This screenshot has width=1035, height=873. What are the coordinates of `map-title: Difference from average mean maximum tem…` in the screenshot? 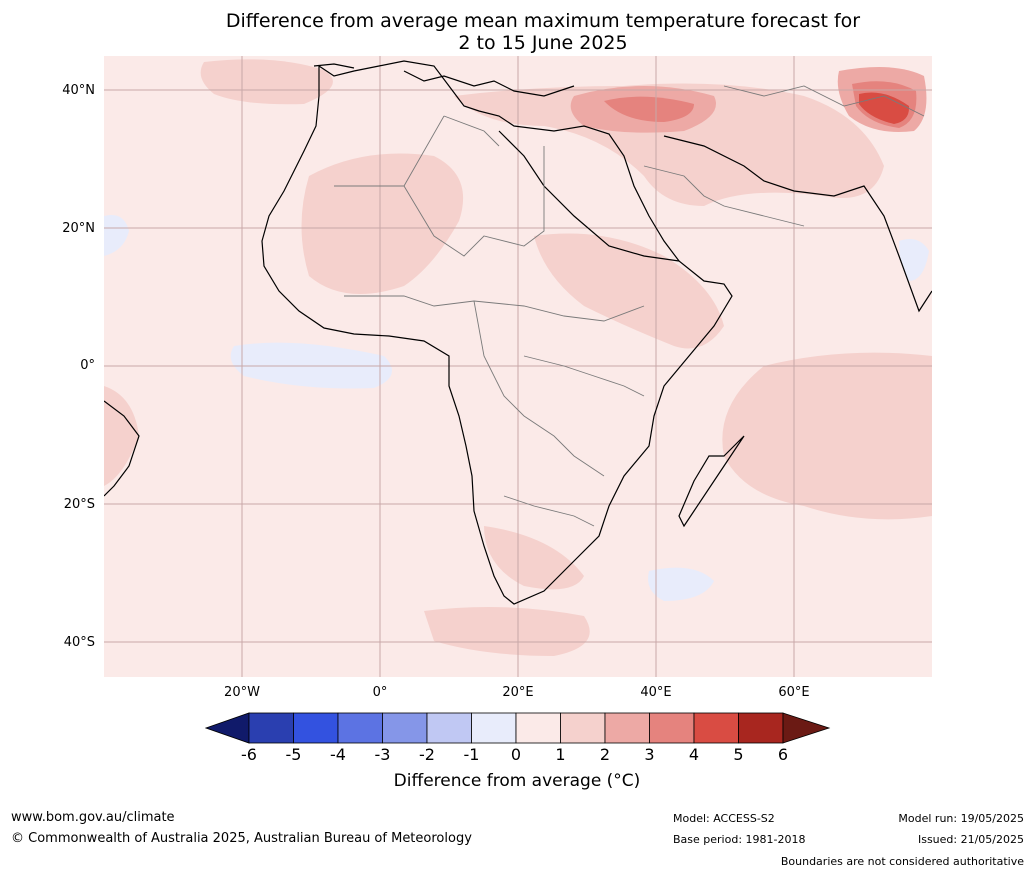 It's located at (517, 32).